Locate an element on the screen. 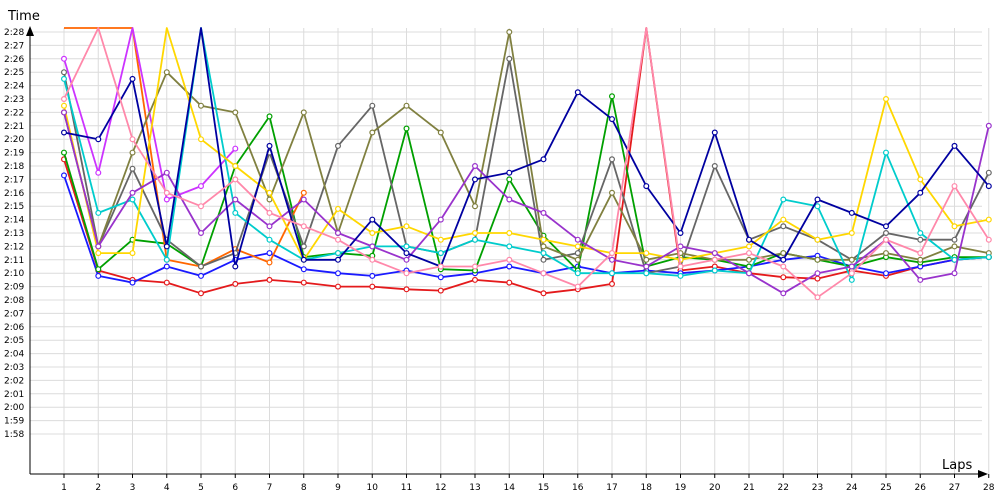  x-tick-label: 27 is located at coordinates (954, 488).